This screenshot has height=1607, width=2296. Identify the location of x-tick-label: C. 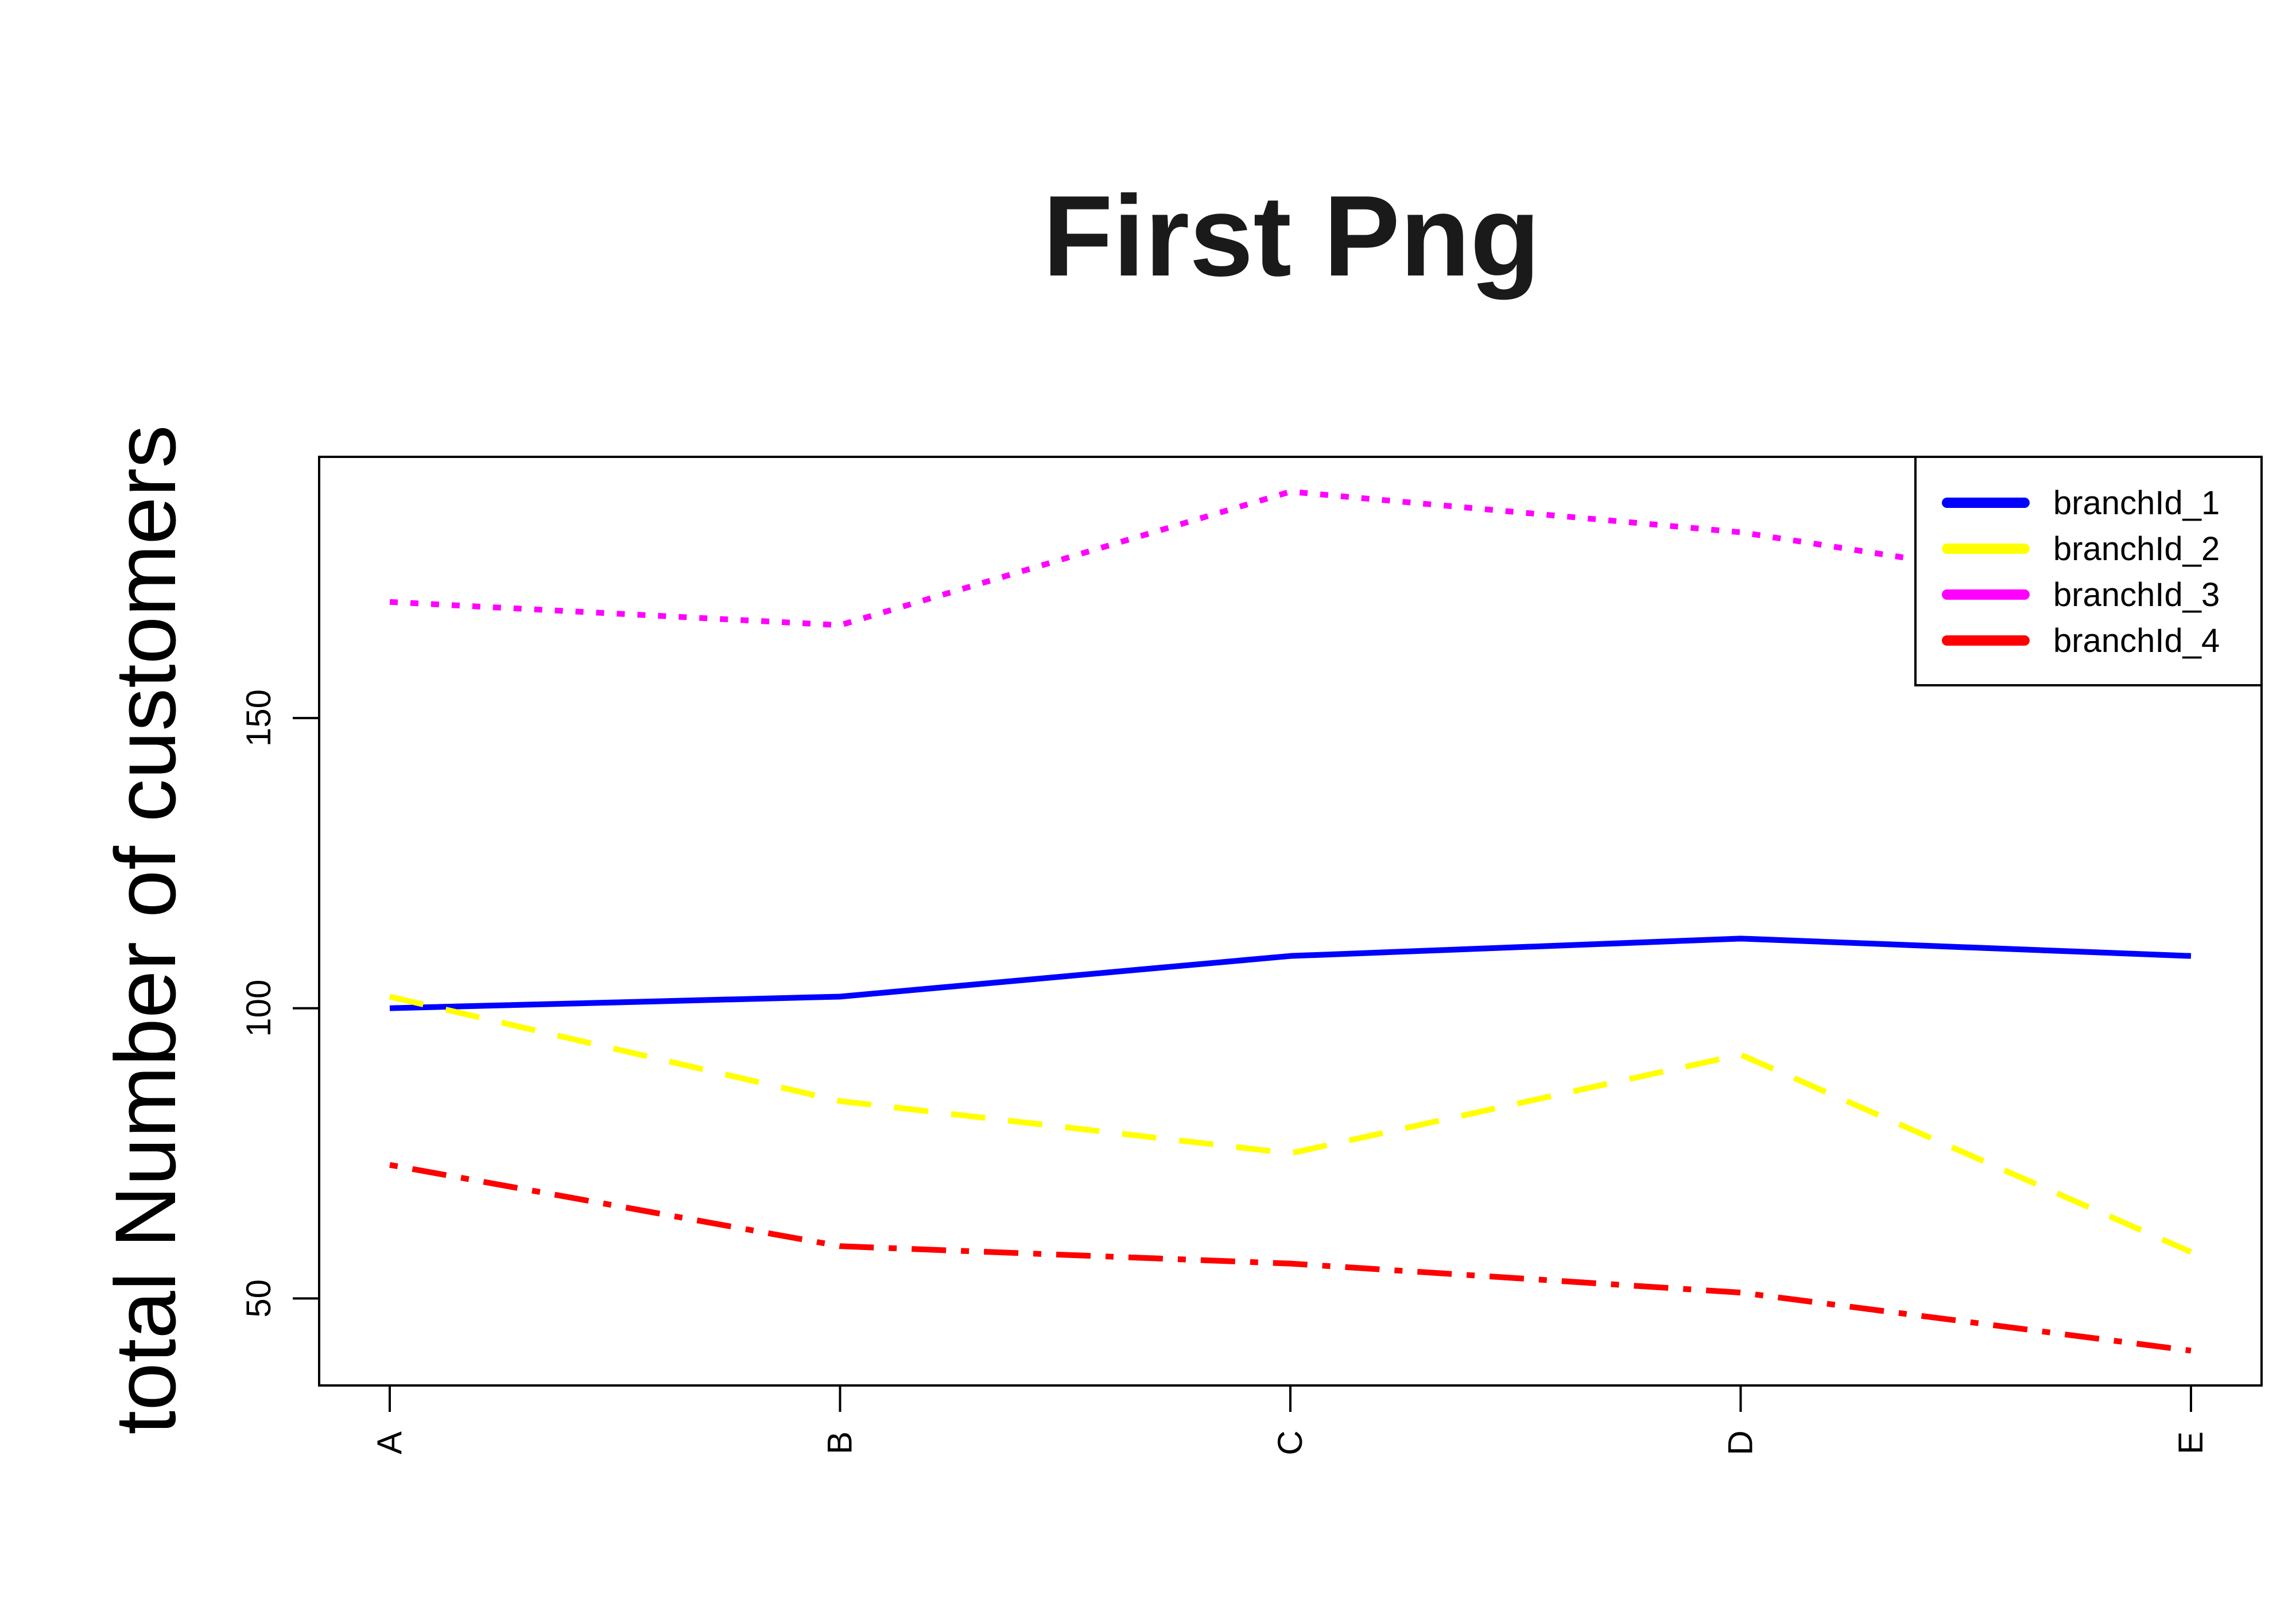
(1290, 1442).